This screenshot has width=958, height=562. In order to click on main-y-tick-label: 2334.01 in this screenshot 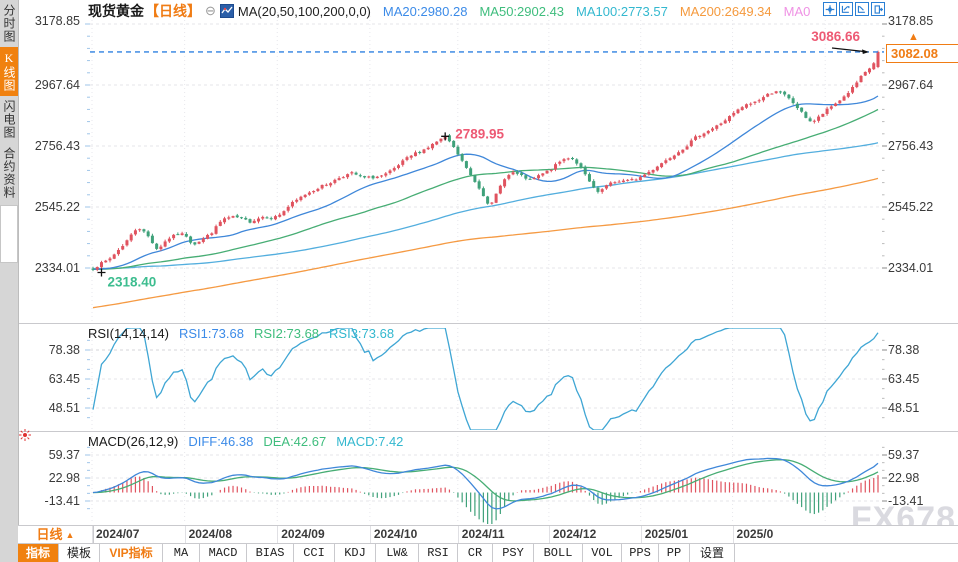, I will do `click(57, 268)`.